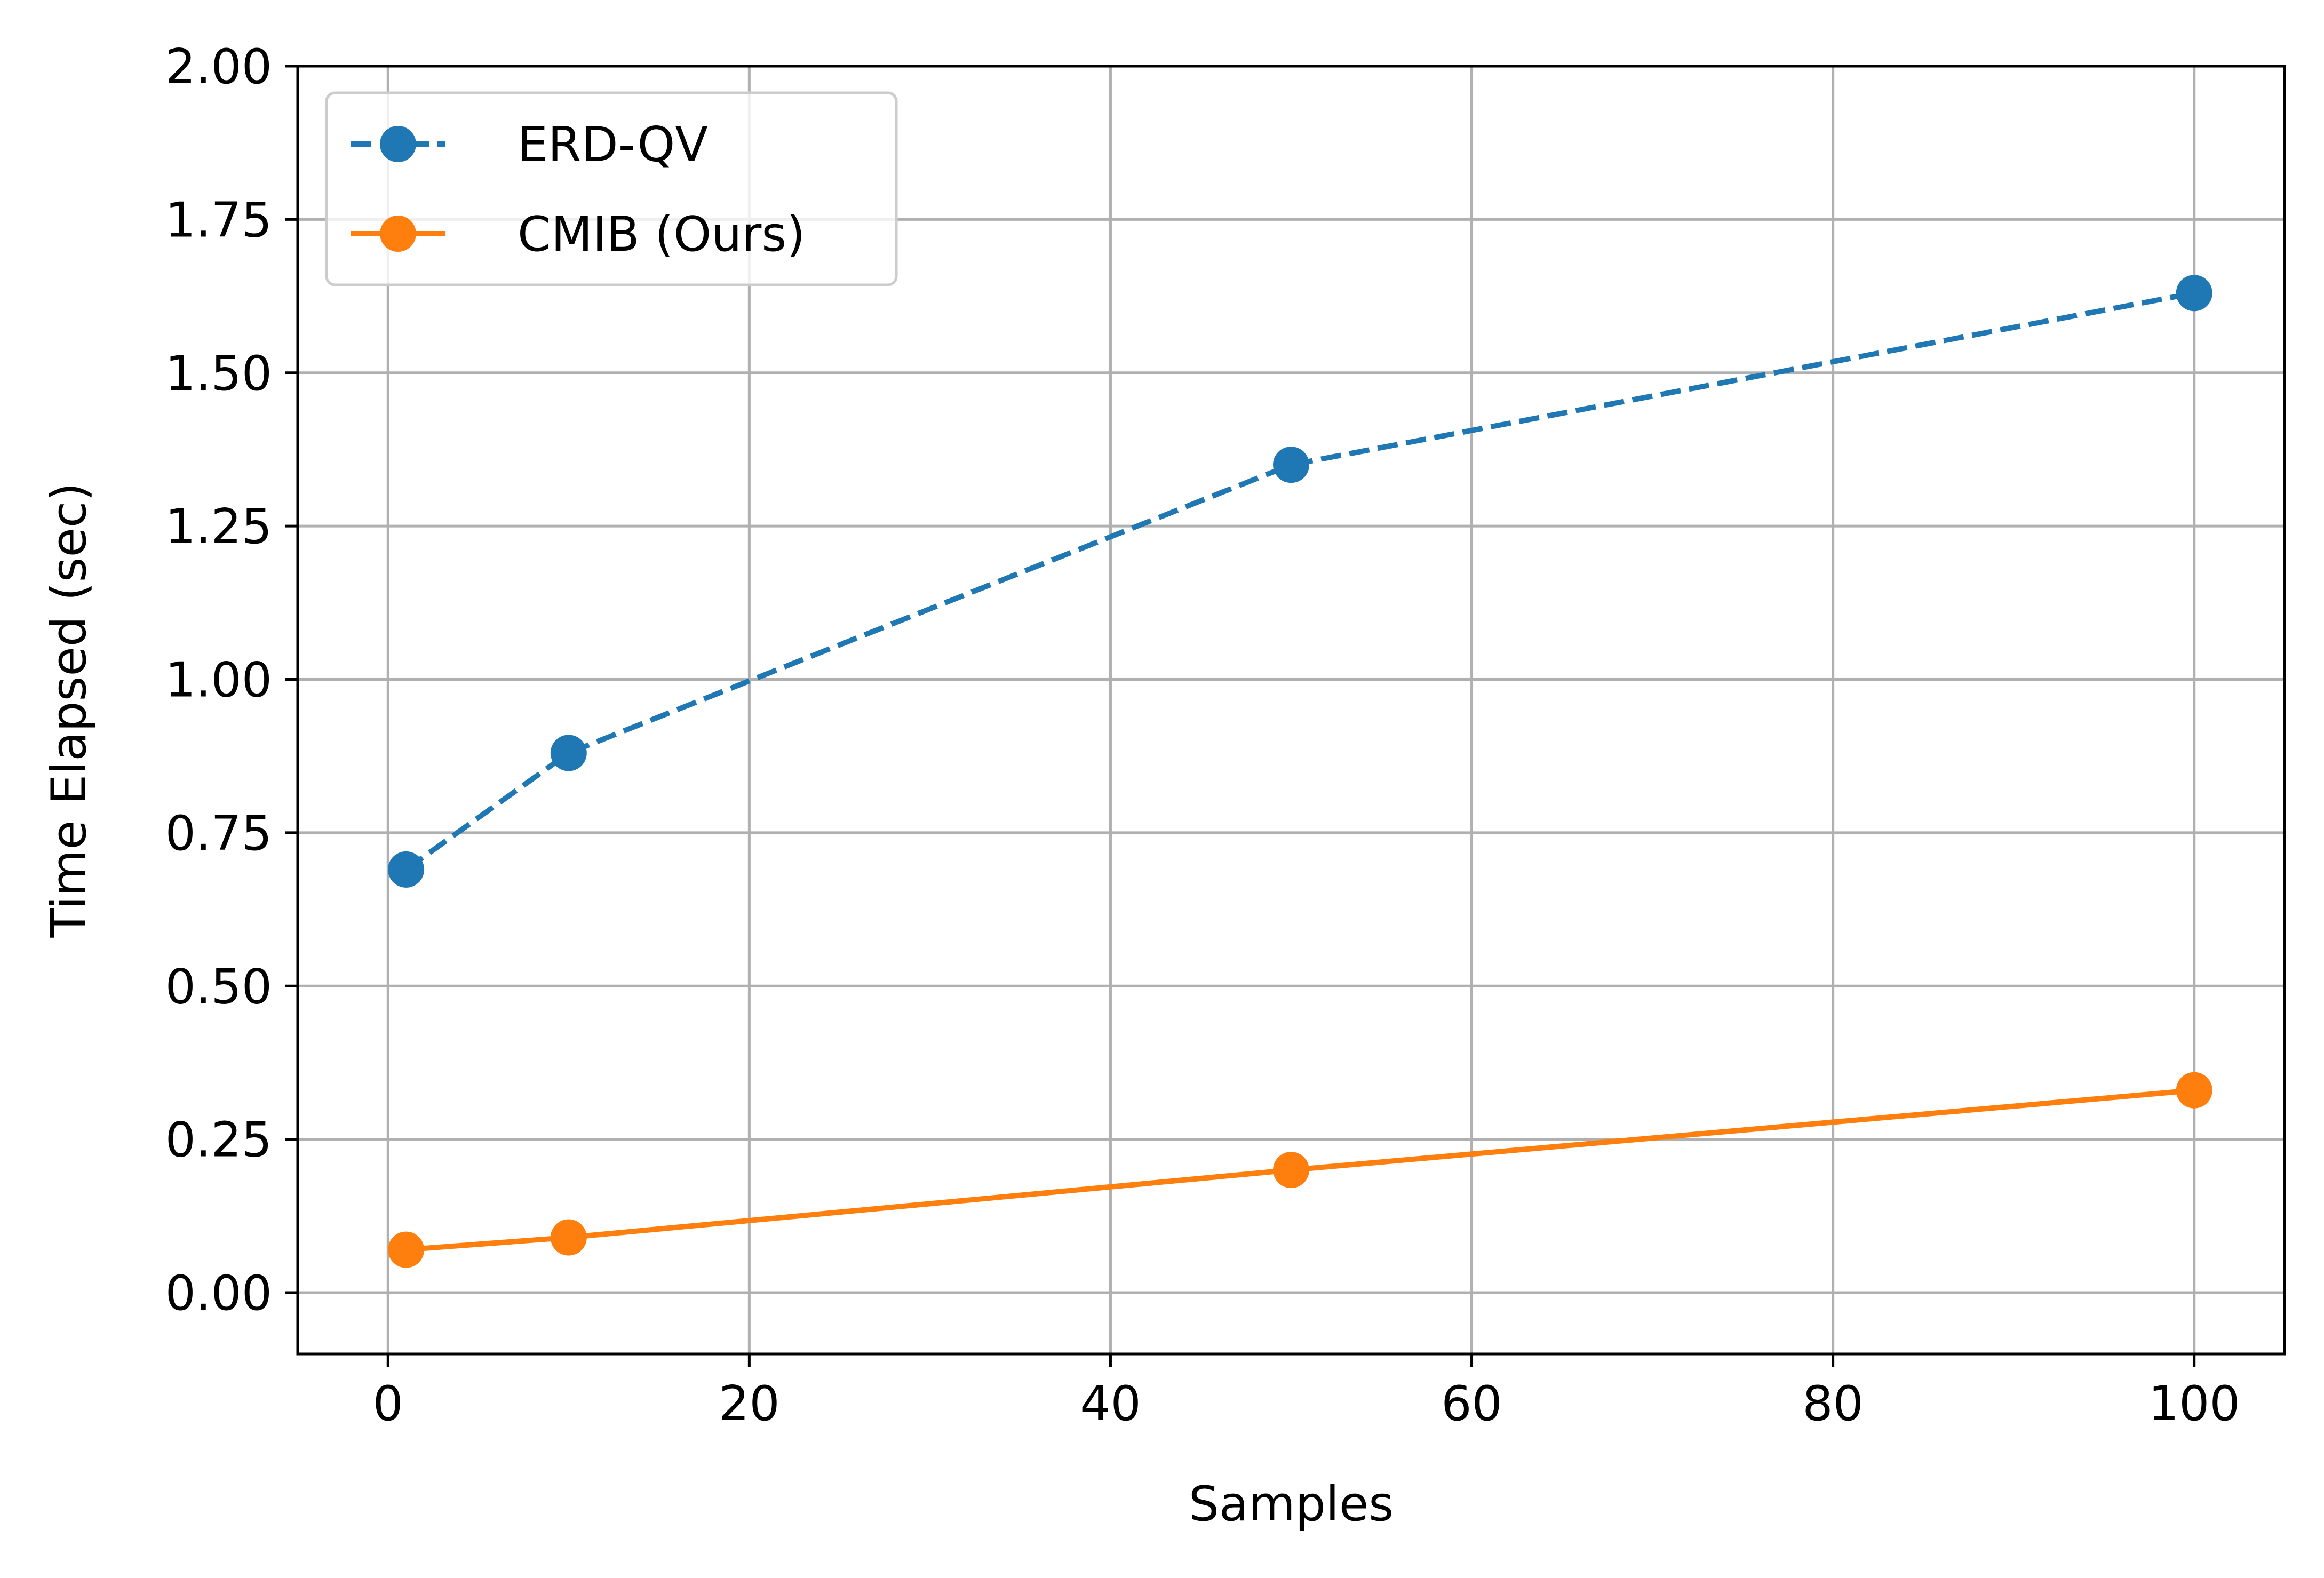 This screenshot has width=2324, height=1578. I want to click on legend-label: ERD-QV, so click(613, 145).